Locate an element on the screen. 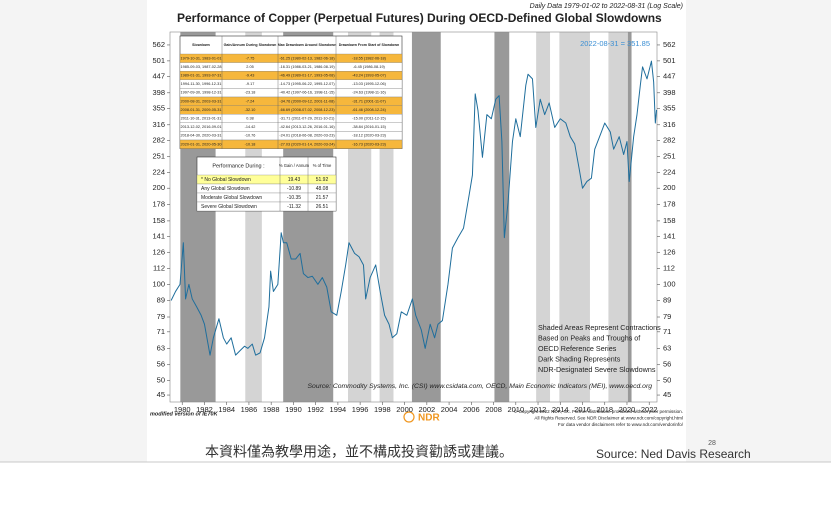 This screenshot has width=831, height=509. table-cell: -24.01 (2018-06-08, 2020-03-23) is located at coordinates (307, 136).